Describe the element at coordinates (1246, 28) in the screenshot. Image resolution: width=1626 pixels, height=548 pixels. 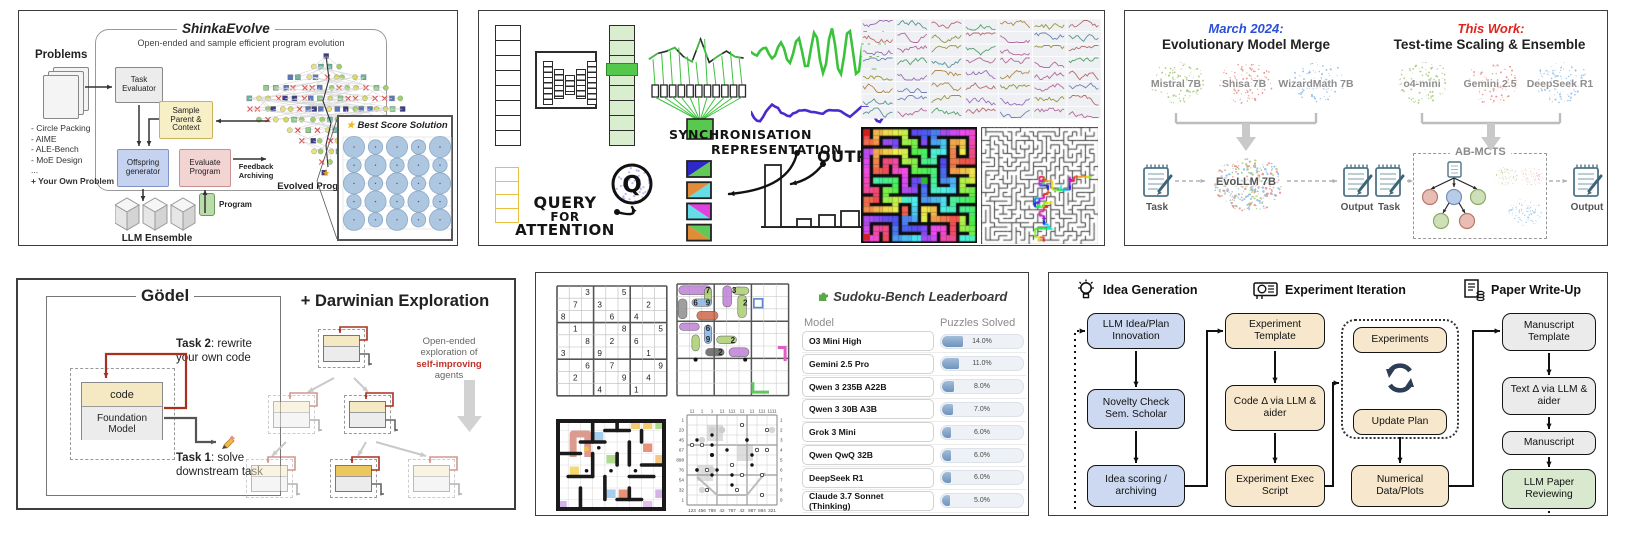
I see `march-2024-tag: March 2024:` at that location.